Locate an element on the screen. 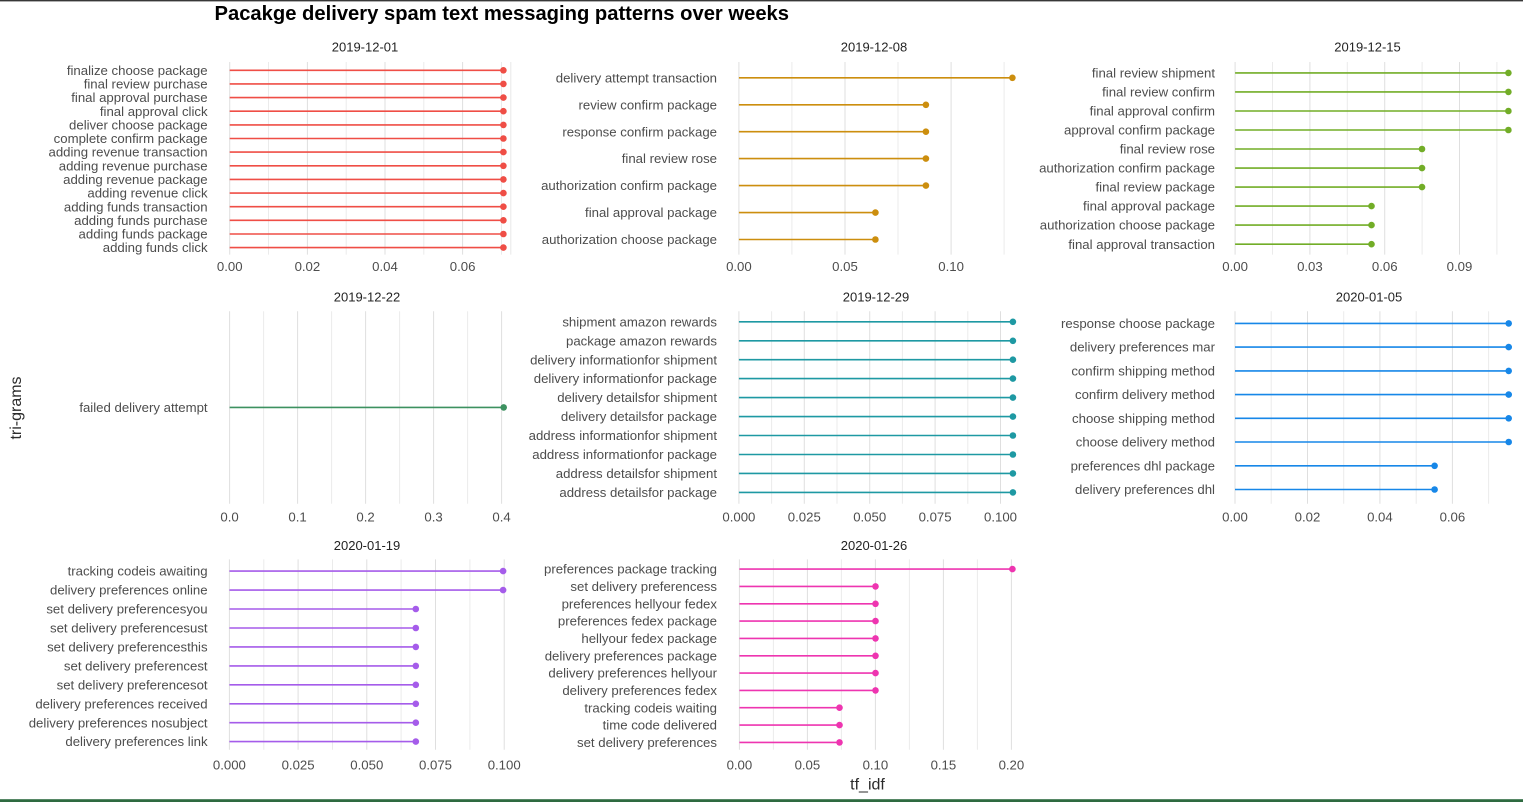  svg-text: set delivery preferencest is located at coordinates (136, 666).